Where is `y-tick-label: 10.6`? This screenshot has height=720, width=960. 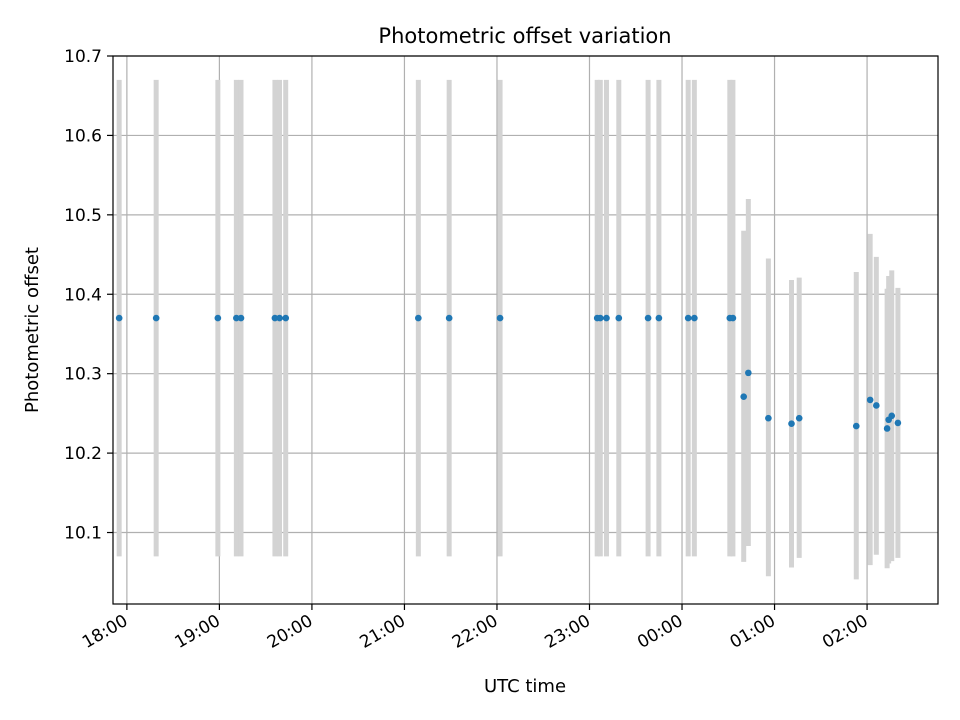
y-tick-label: 10.6 is located at coordinates (83, 136).